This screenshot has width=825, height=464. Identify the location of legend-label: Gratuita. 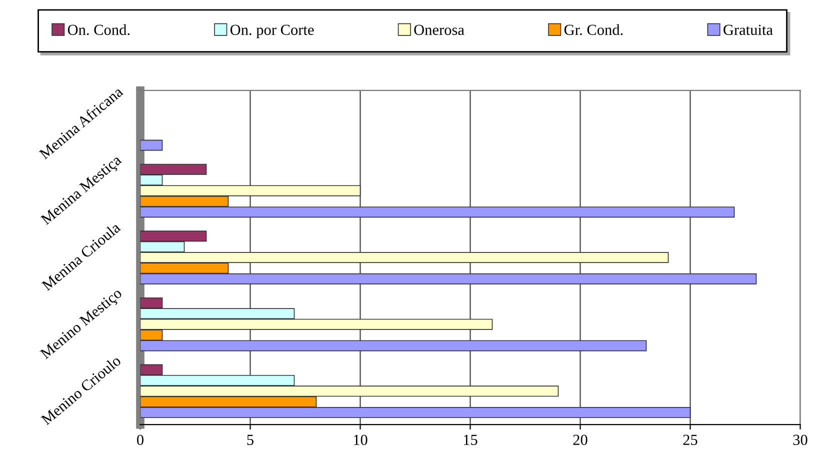
(748, 30).